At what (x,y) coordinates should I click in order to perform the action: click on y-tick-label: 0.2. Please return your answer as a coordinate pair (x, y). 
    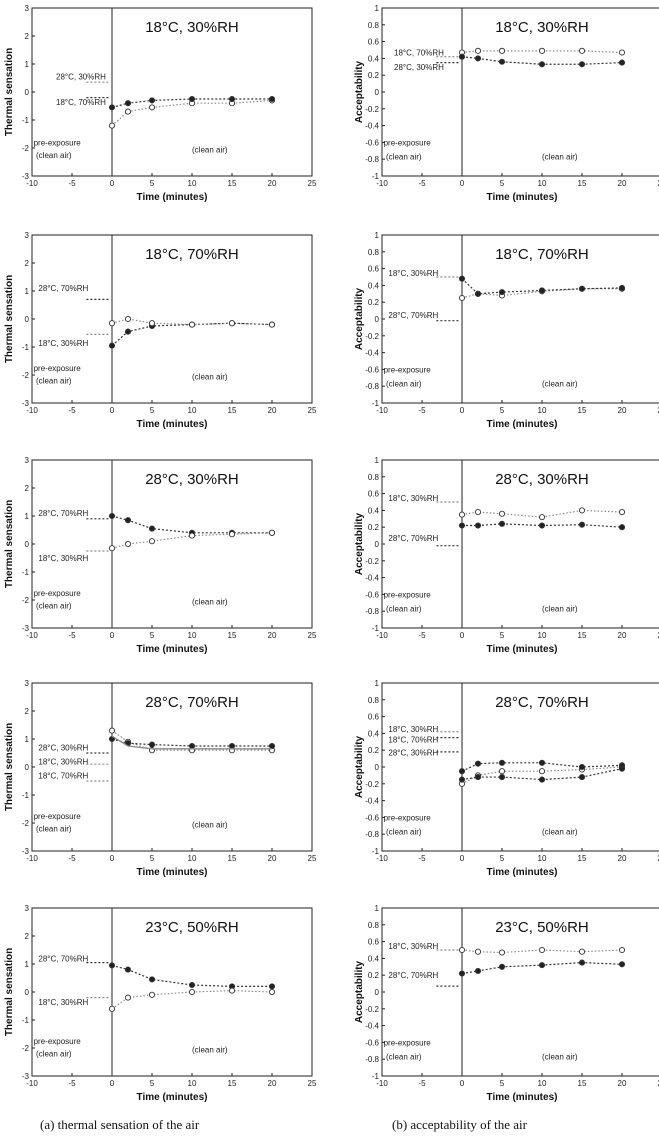
    Looking at the image, I should click on (374, 527).